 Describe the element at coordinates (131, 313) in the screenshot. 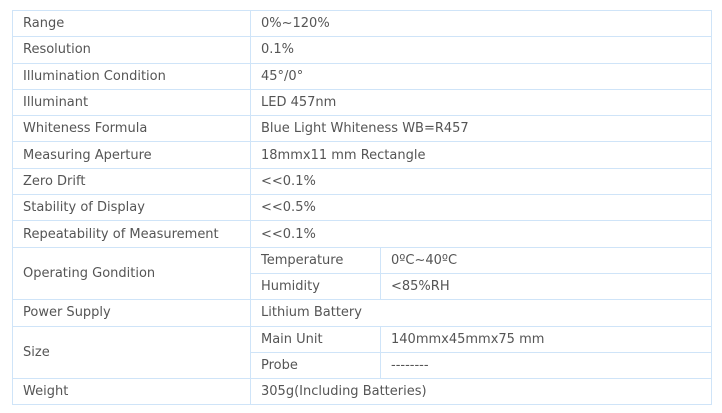

I see `spec-label: Power Supply` at that location.